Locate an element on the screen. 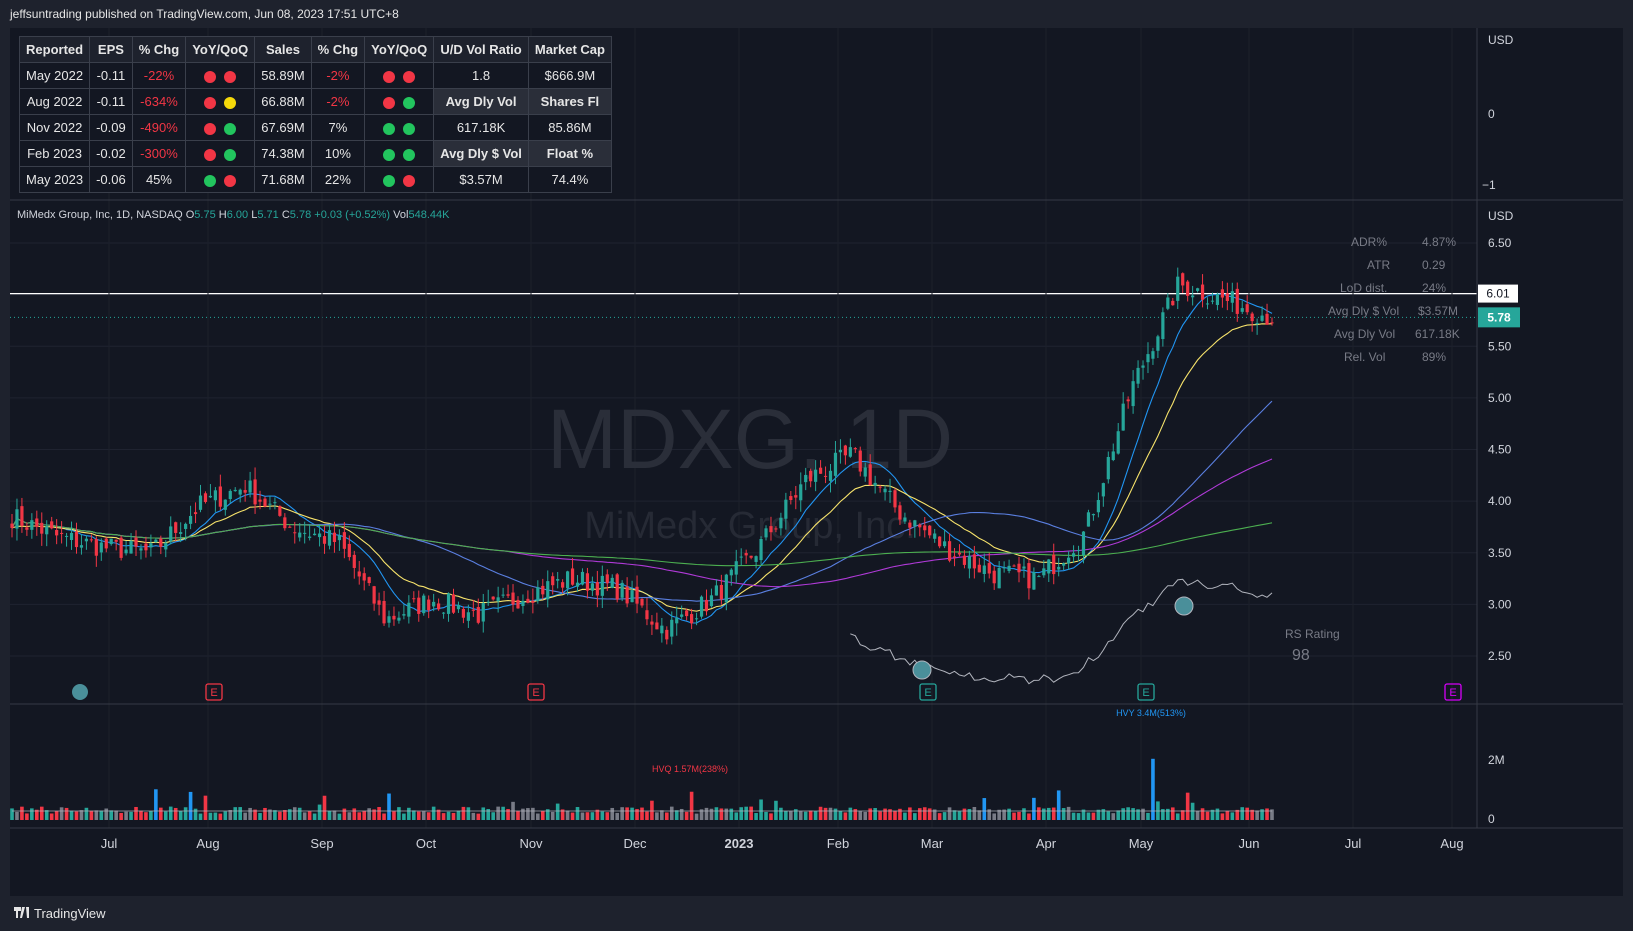 Image resolution: width=1633 pixels, height=931 pixels. time-tick-label: Jun is located at coordinates (1249, 843).